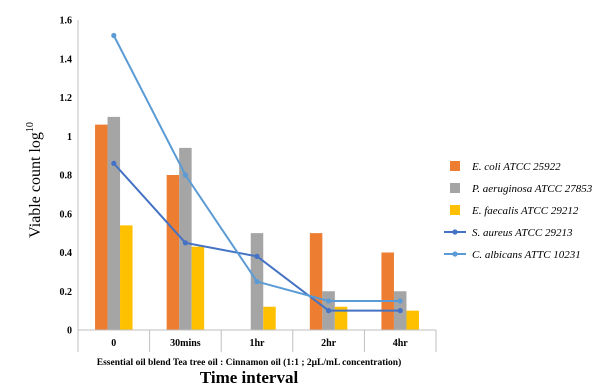 The image size is (600, 387). Describe the element at coordinates (185, 343) in the screenshot. I see `x-tick-label: 30mins` at that location.